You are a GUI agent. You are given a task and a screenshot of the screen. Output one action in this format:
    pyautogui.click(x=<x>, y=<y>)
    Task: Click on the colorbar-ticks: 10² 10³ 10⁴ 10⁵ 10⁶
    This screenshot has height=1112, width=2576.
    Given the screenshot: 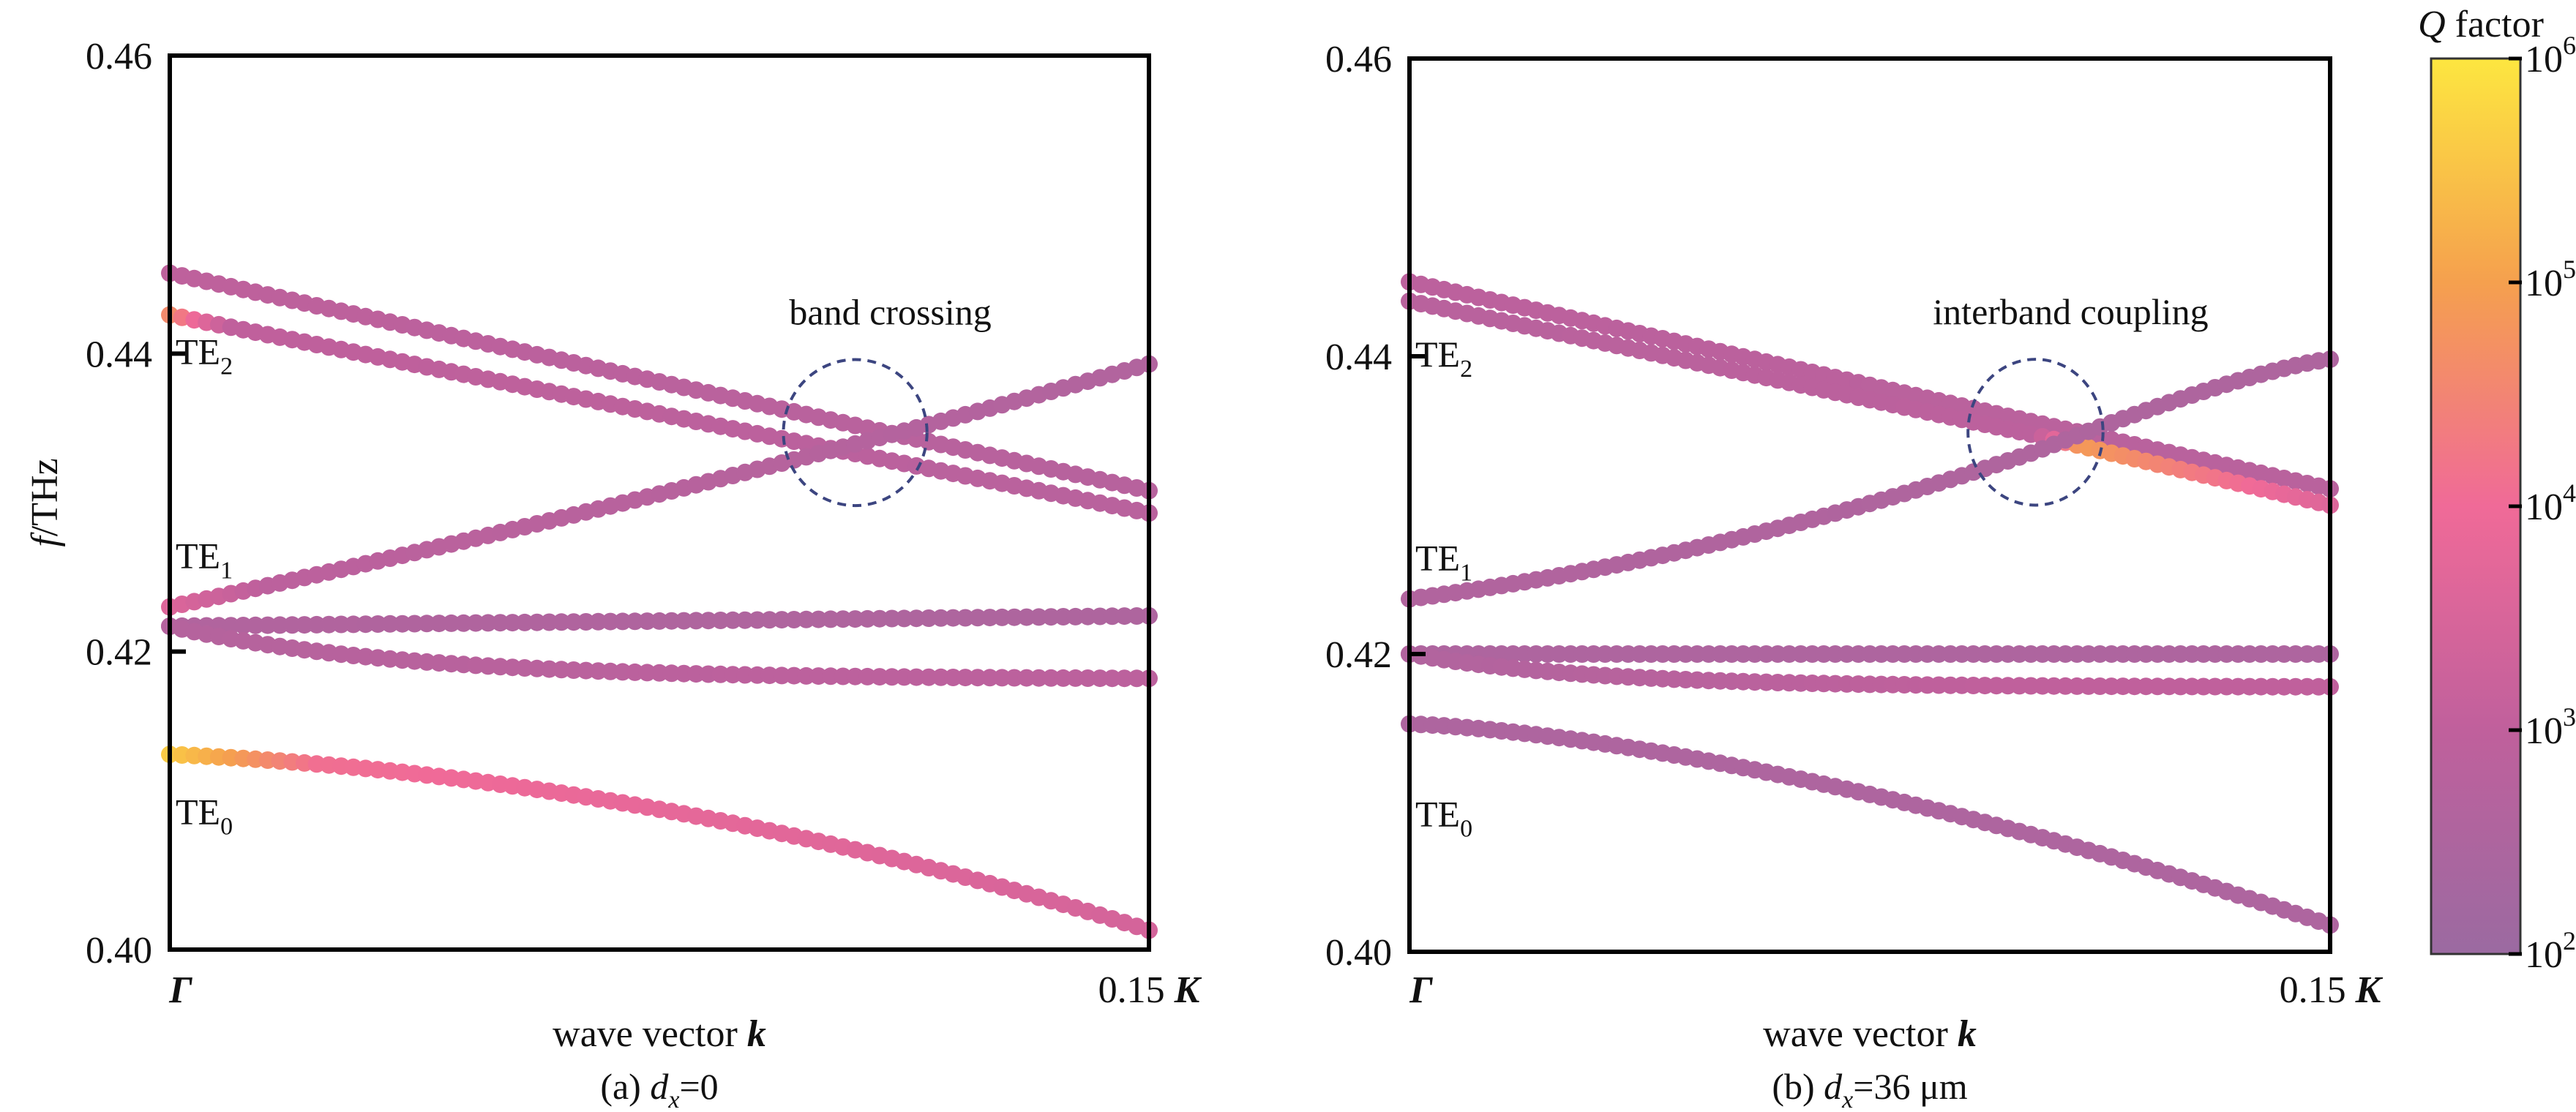 What is the action you would take?
    pyautogui.click(x=2542, y=504)
    